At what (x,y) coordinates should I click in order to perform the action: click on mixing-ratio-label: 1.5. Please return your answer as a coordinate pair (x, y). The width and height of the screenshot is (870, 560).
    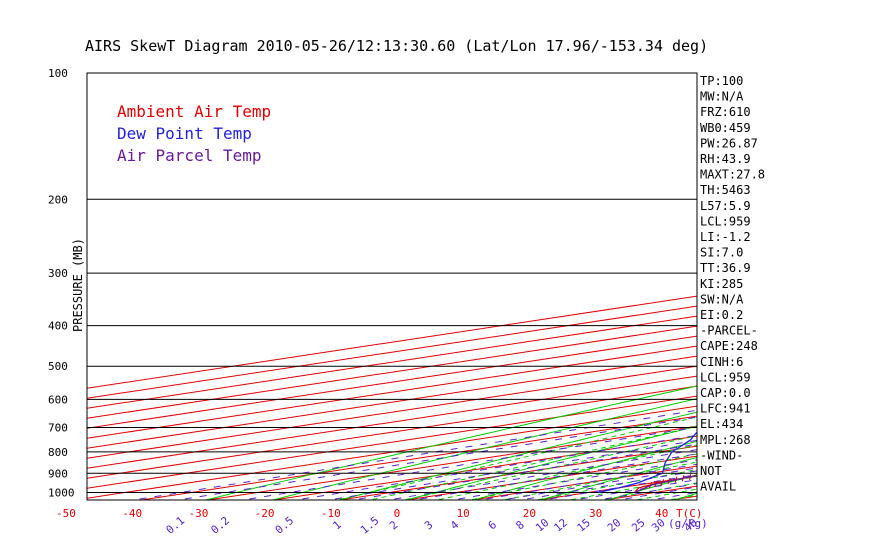
    Looking at the image, I should click on (370, 525).